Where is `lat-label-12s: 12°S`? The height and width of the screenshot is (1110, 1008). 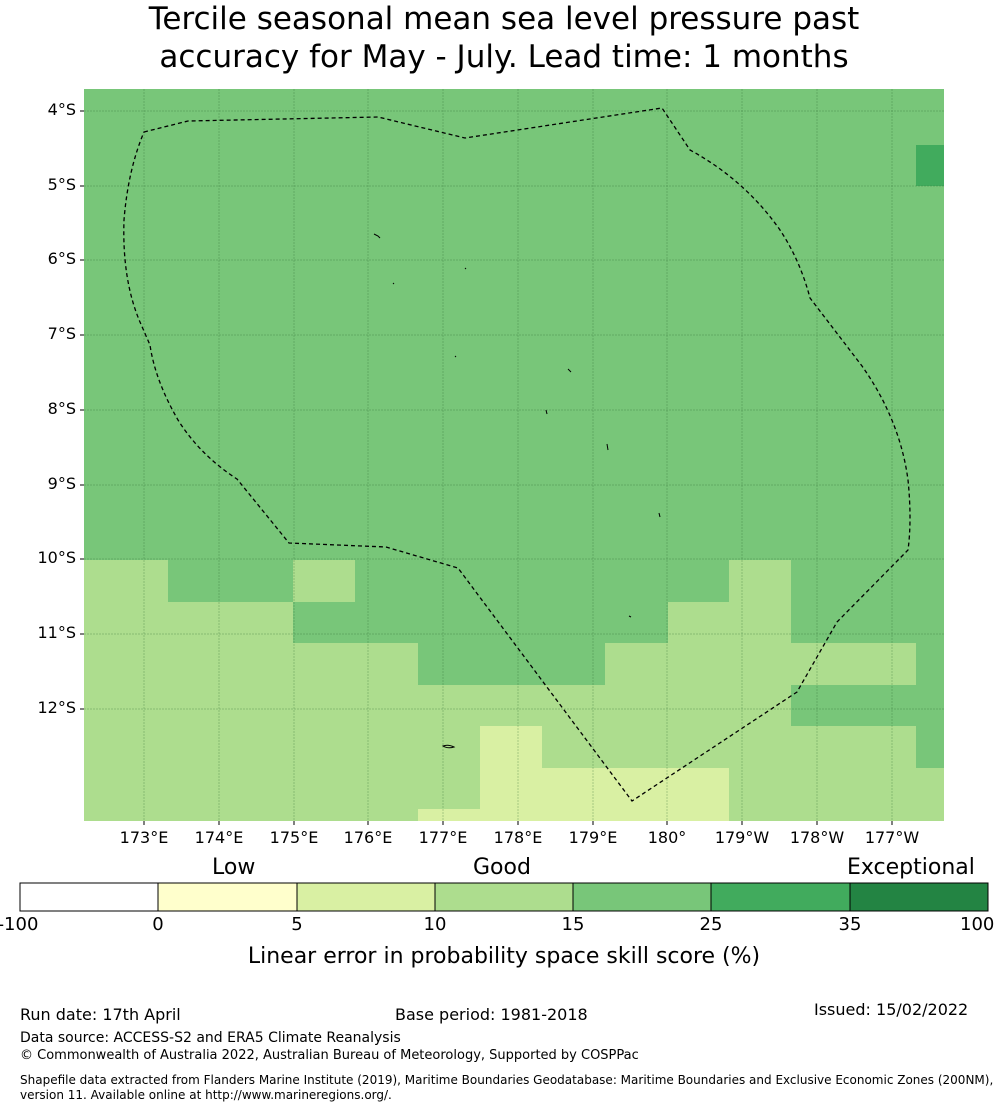
lat-label-12s: 12°S is located at coordinates (56, 707).